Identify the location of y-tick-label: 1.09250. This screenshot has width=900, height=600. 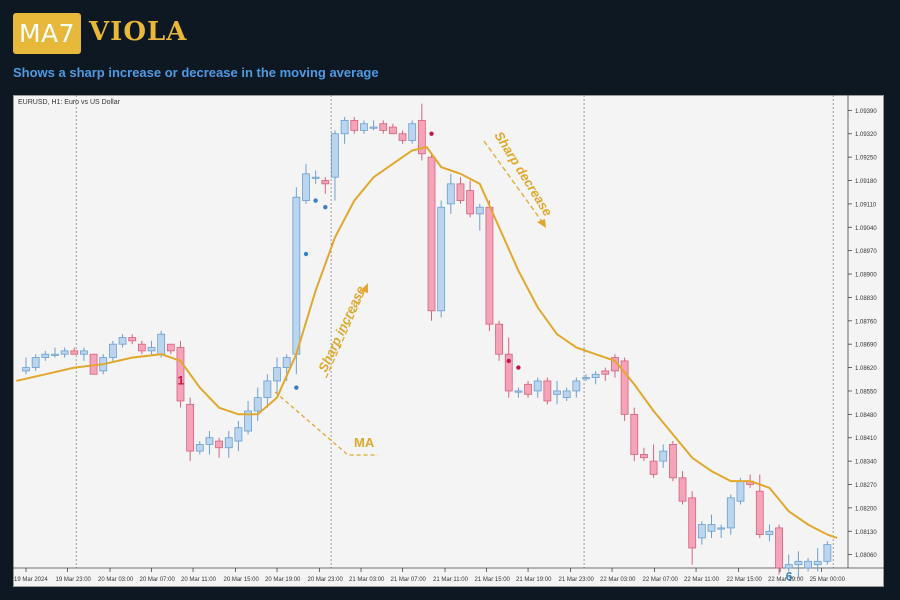
(866, 159).